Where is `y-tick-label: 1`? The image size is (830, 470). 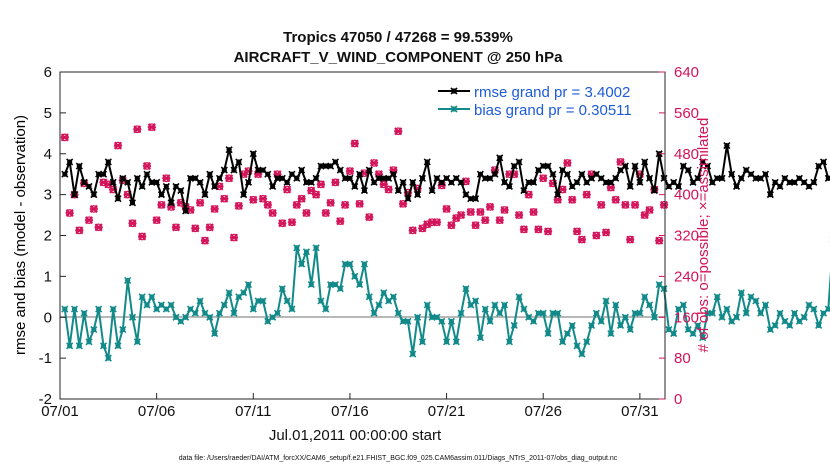 y-tick-label: 1 is located at coordinates (48, 276).